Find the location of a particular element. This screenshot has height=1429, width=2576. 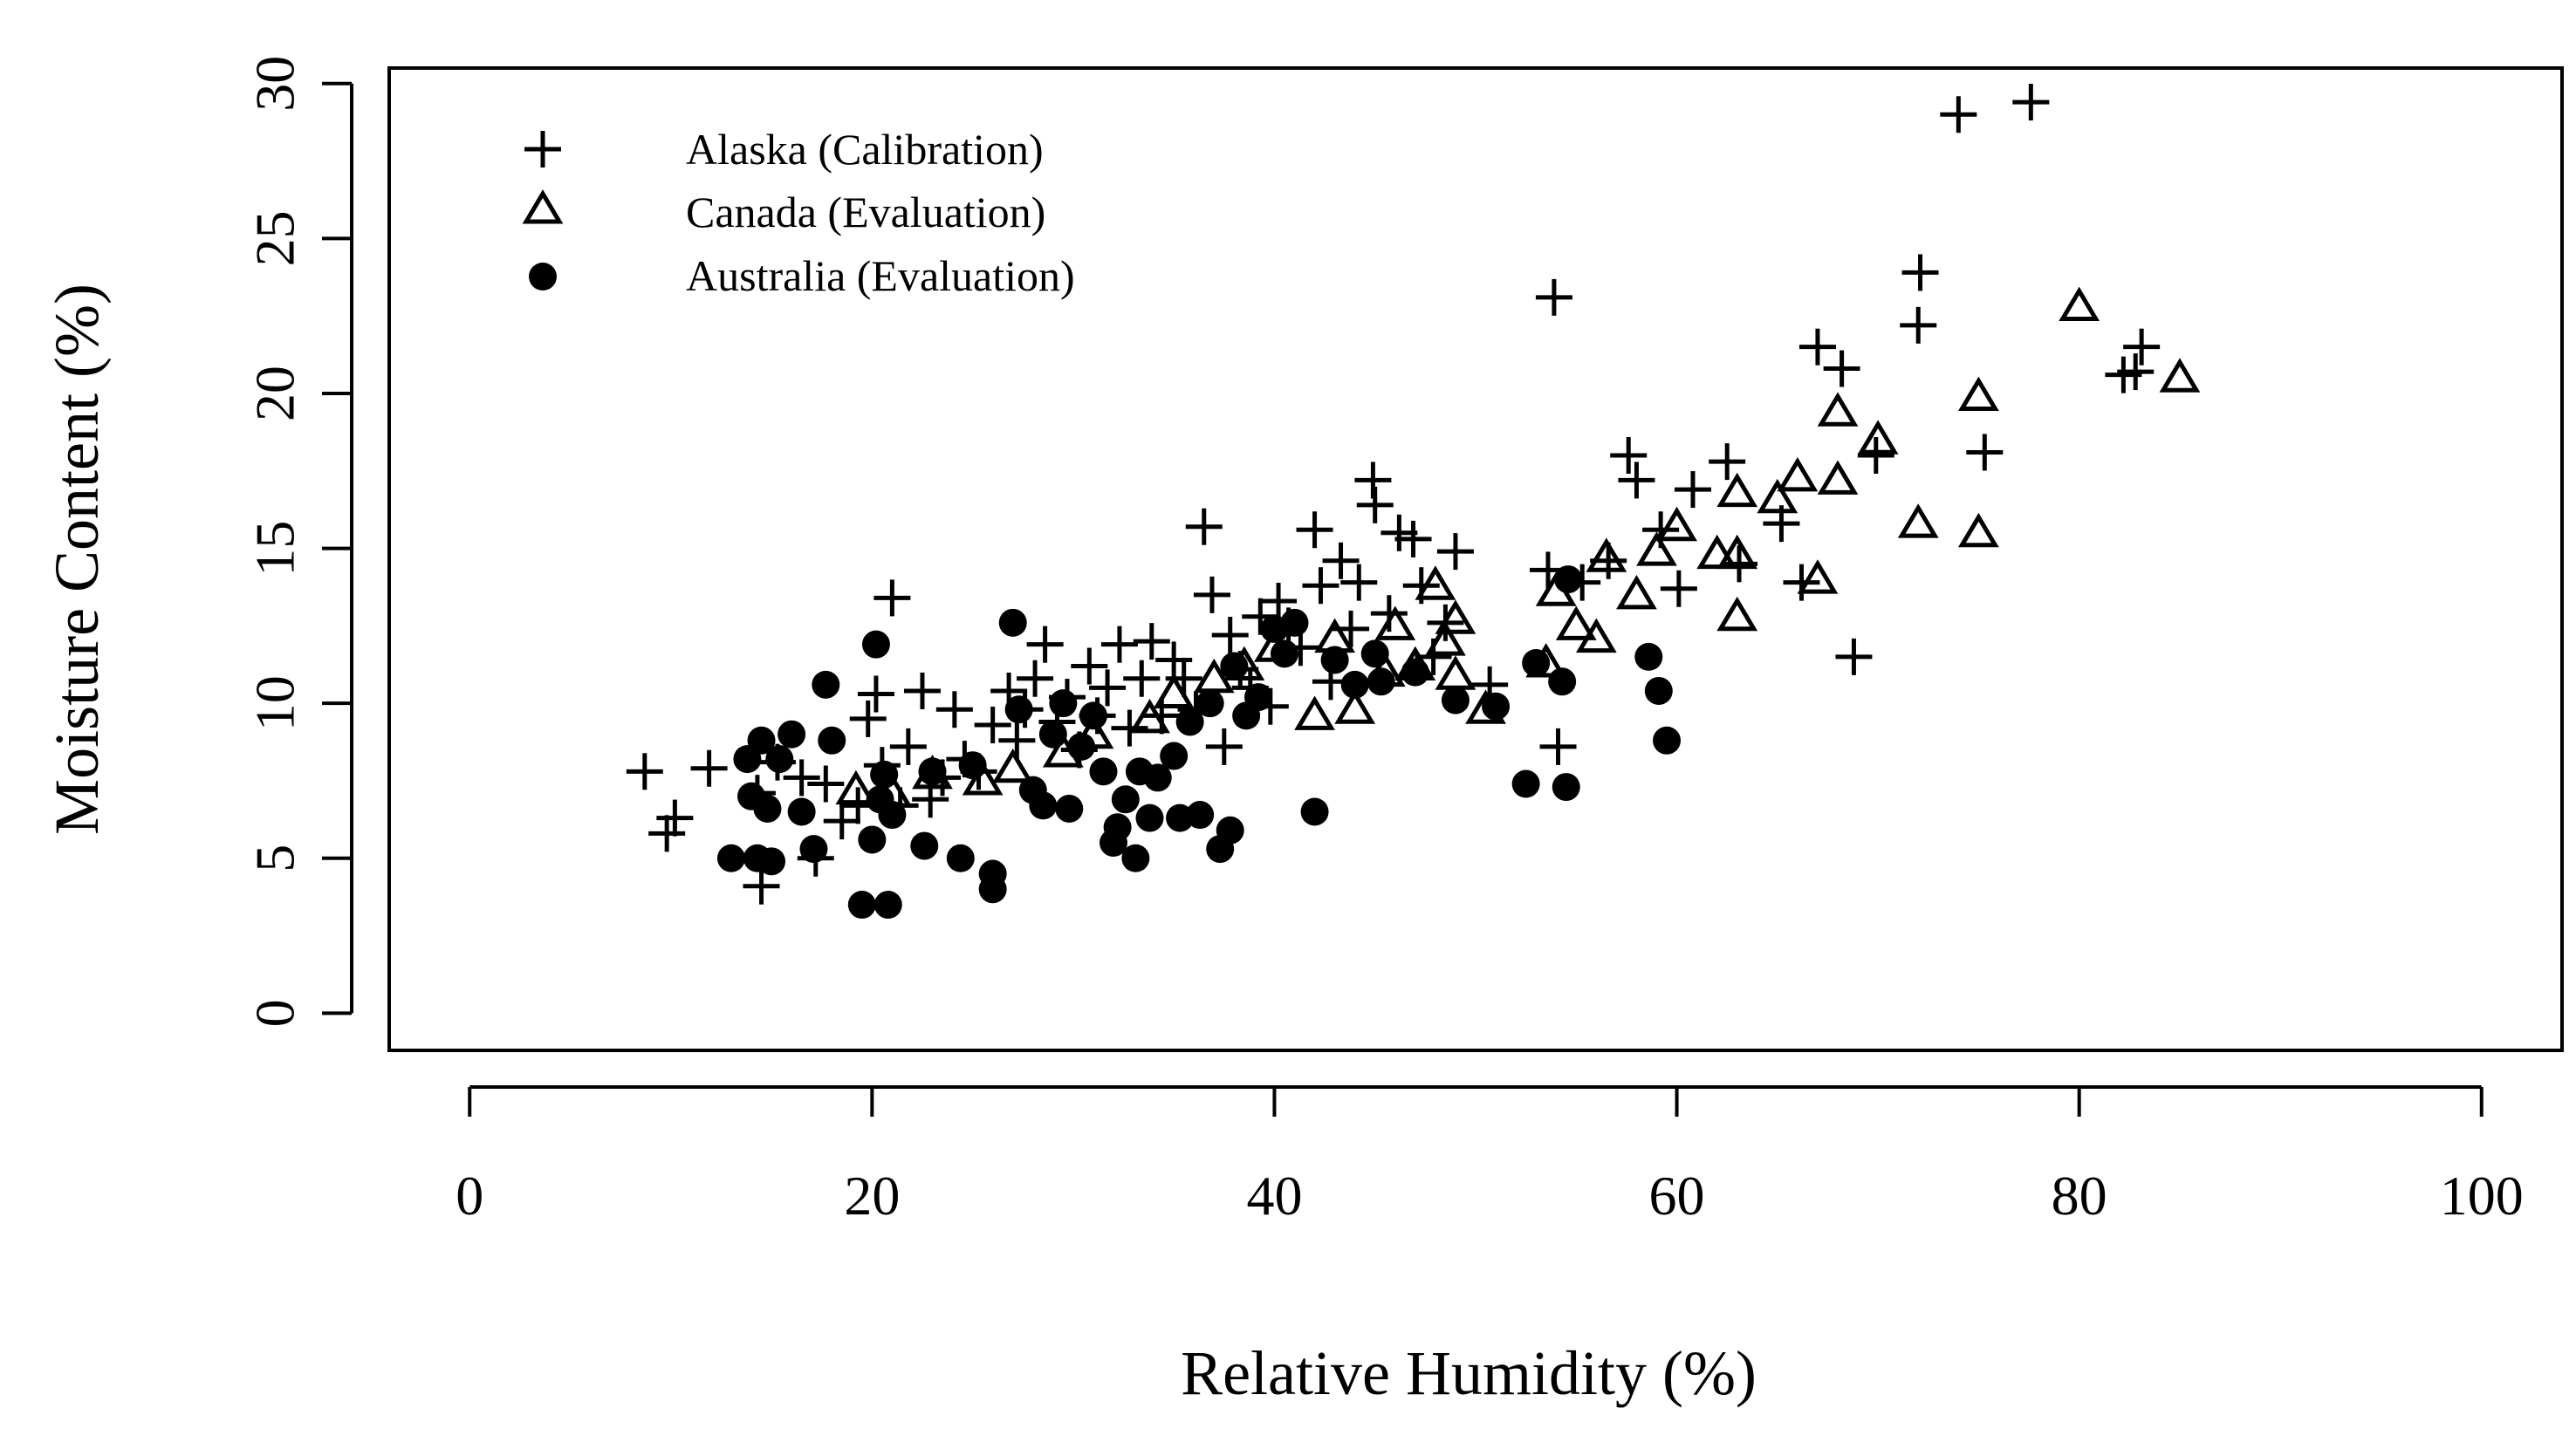

y-tick-label: 25 is located at coordinates (275, 238).